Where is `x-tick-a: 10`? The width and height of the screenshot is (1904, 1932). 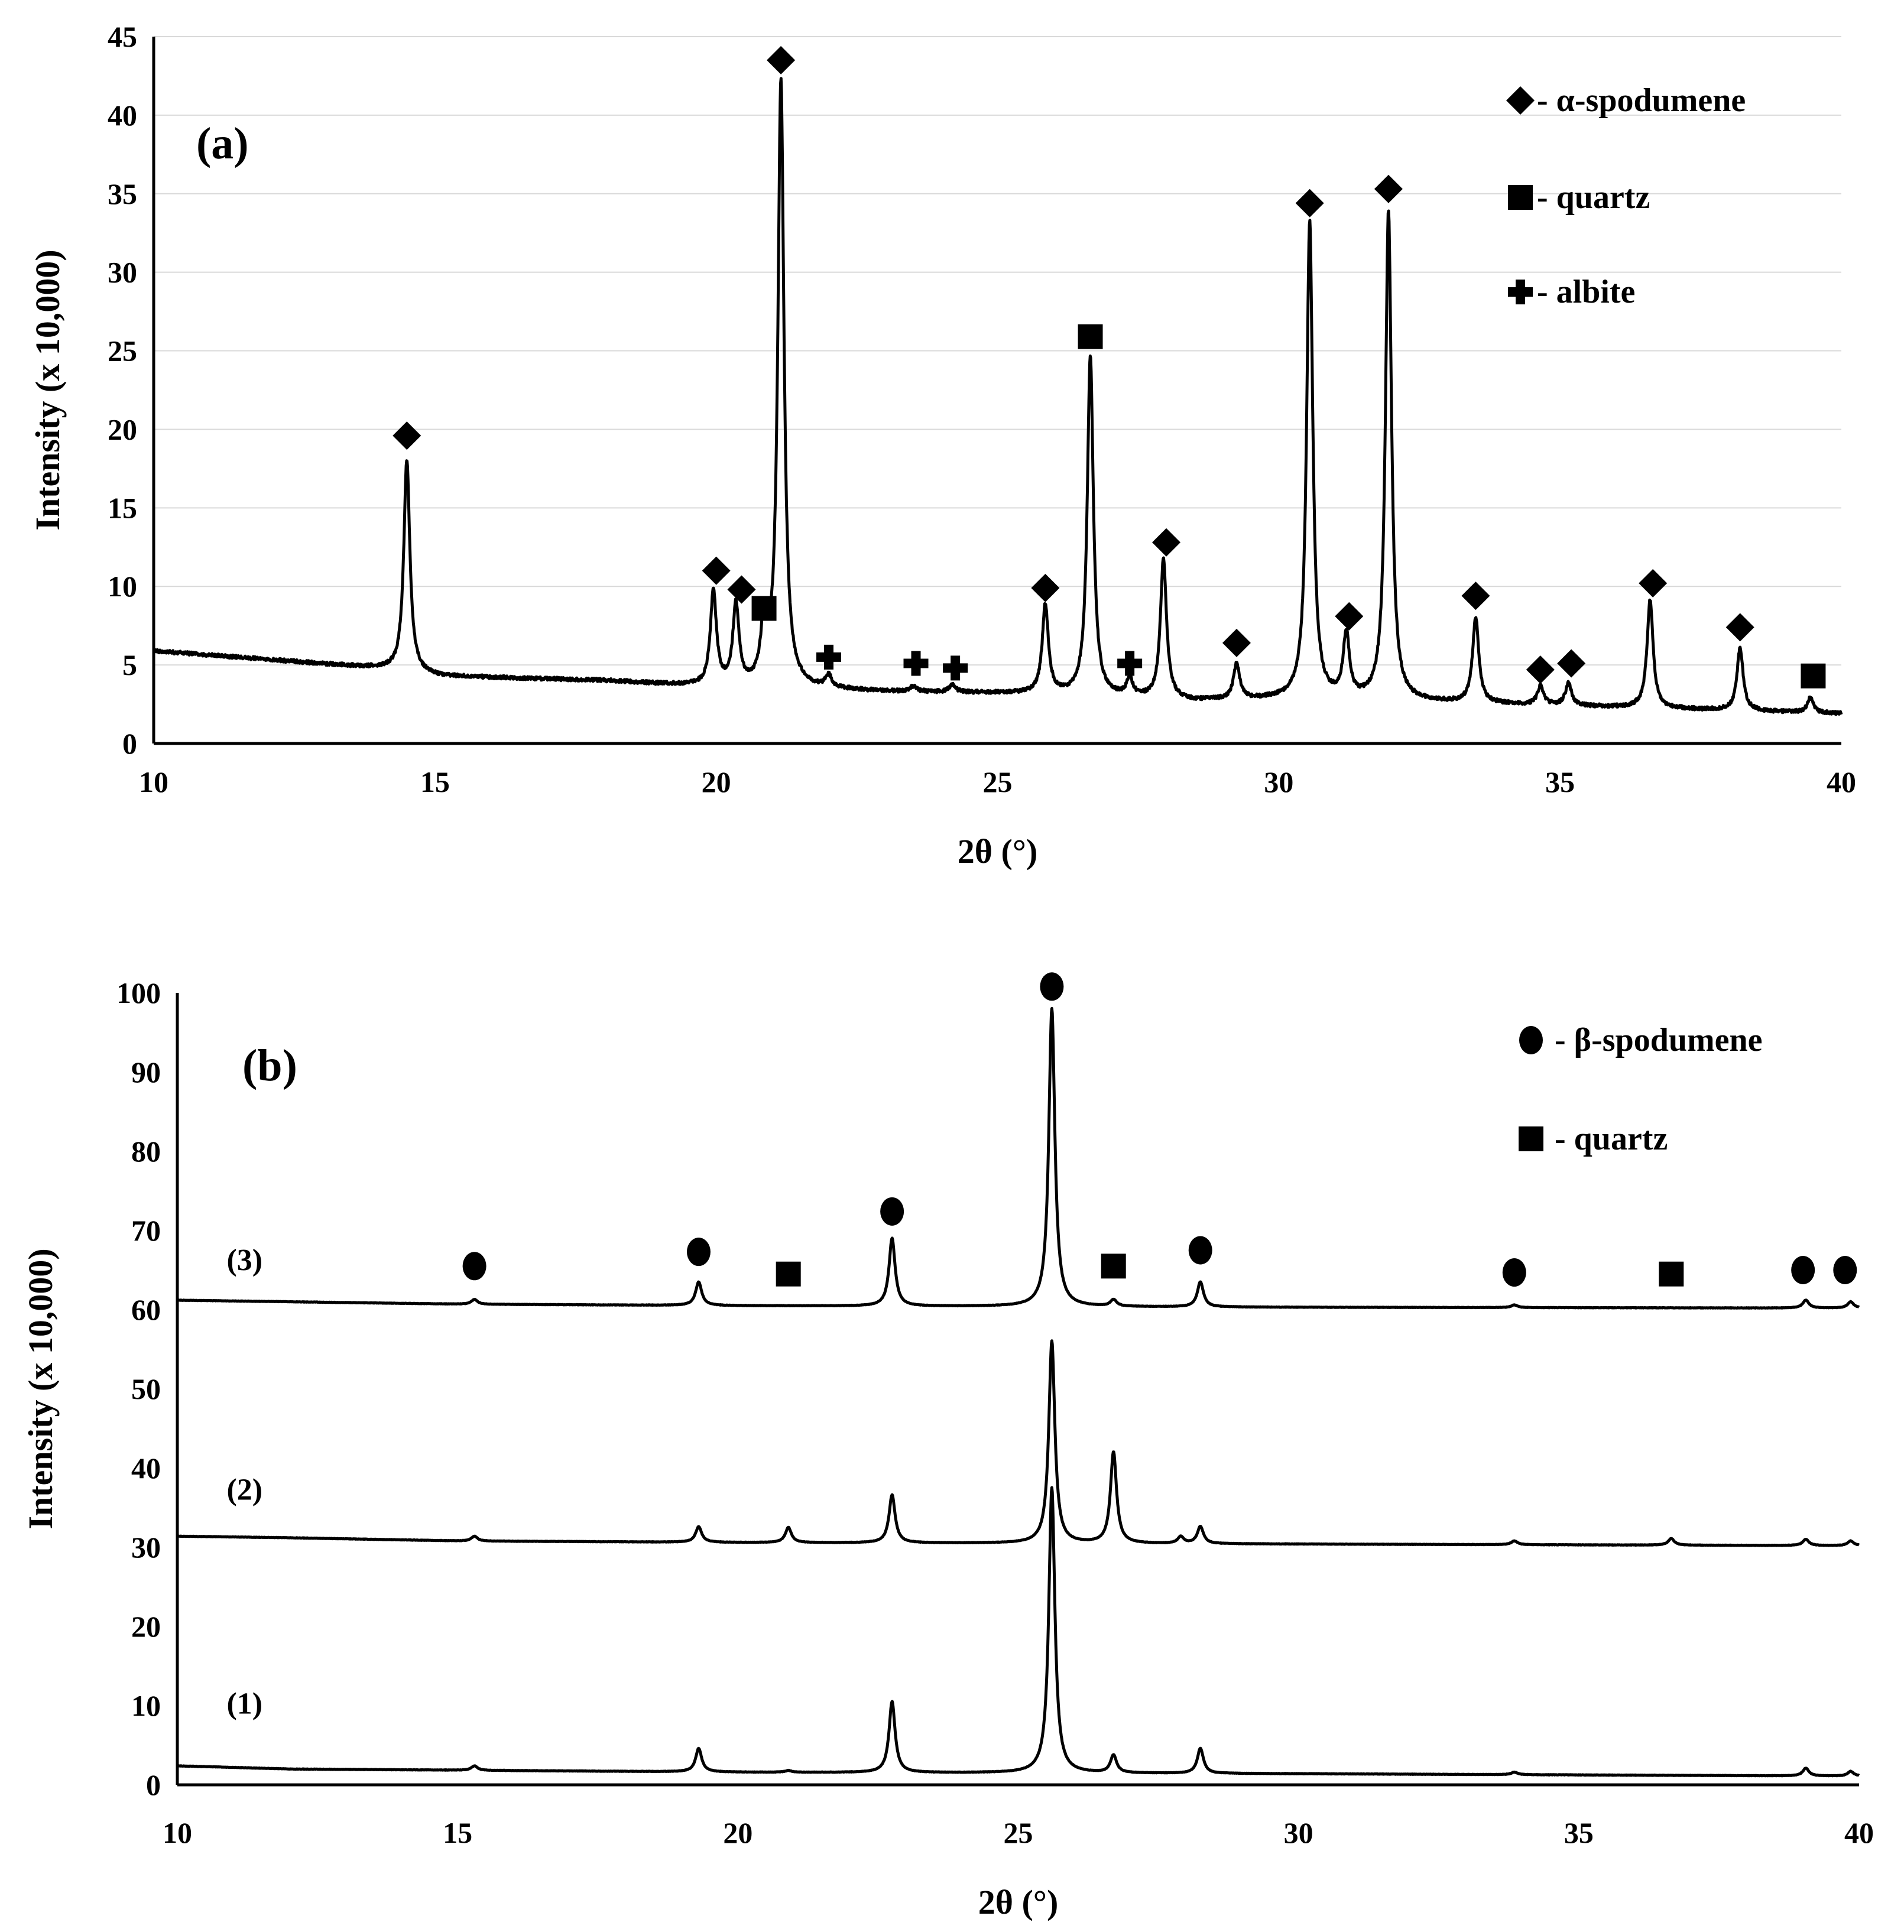
x-tick-a: 10 is located at coordinates (153, 781).